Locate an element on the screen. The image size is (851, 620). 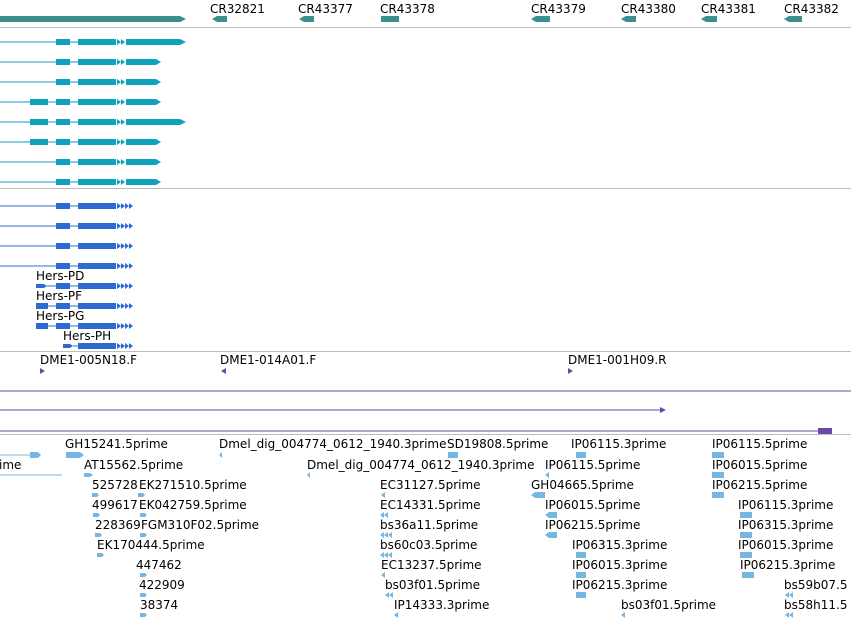
clone-label: DME1-001H09.R is located at coordinates (617, 360).